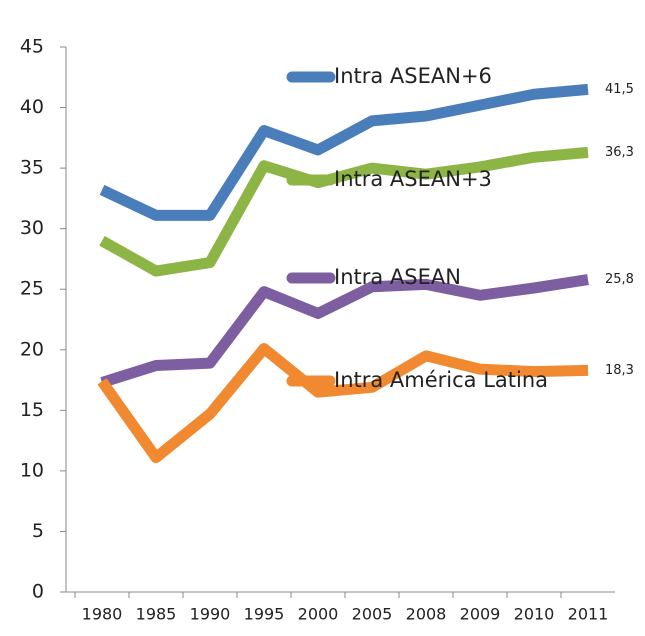 The image size is (645, 636). What do you see at coordinates (102, 614) in the screenshot?
I see `x-tick-label: 1980` at bounding box center [102, 614].